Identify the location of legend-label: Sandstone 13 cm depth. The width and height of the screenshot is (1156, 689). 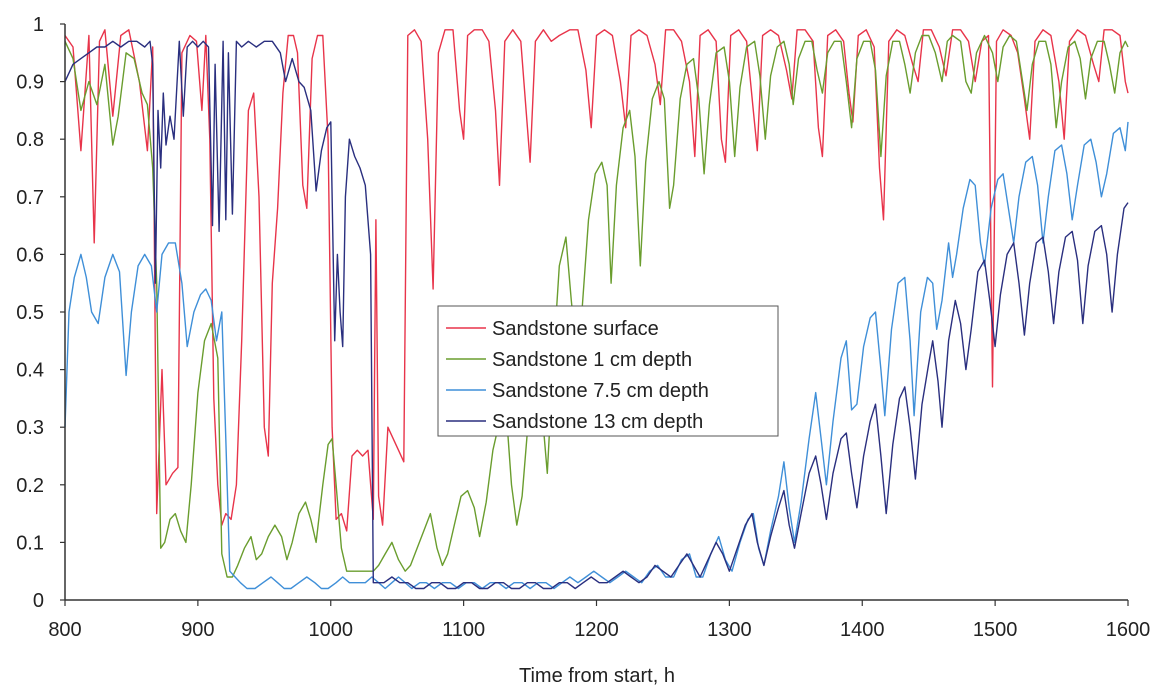
(597, 422).